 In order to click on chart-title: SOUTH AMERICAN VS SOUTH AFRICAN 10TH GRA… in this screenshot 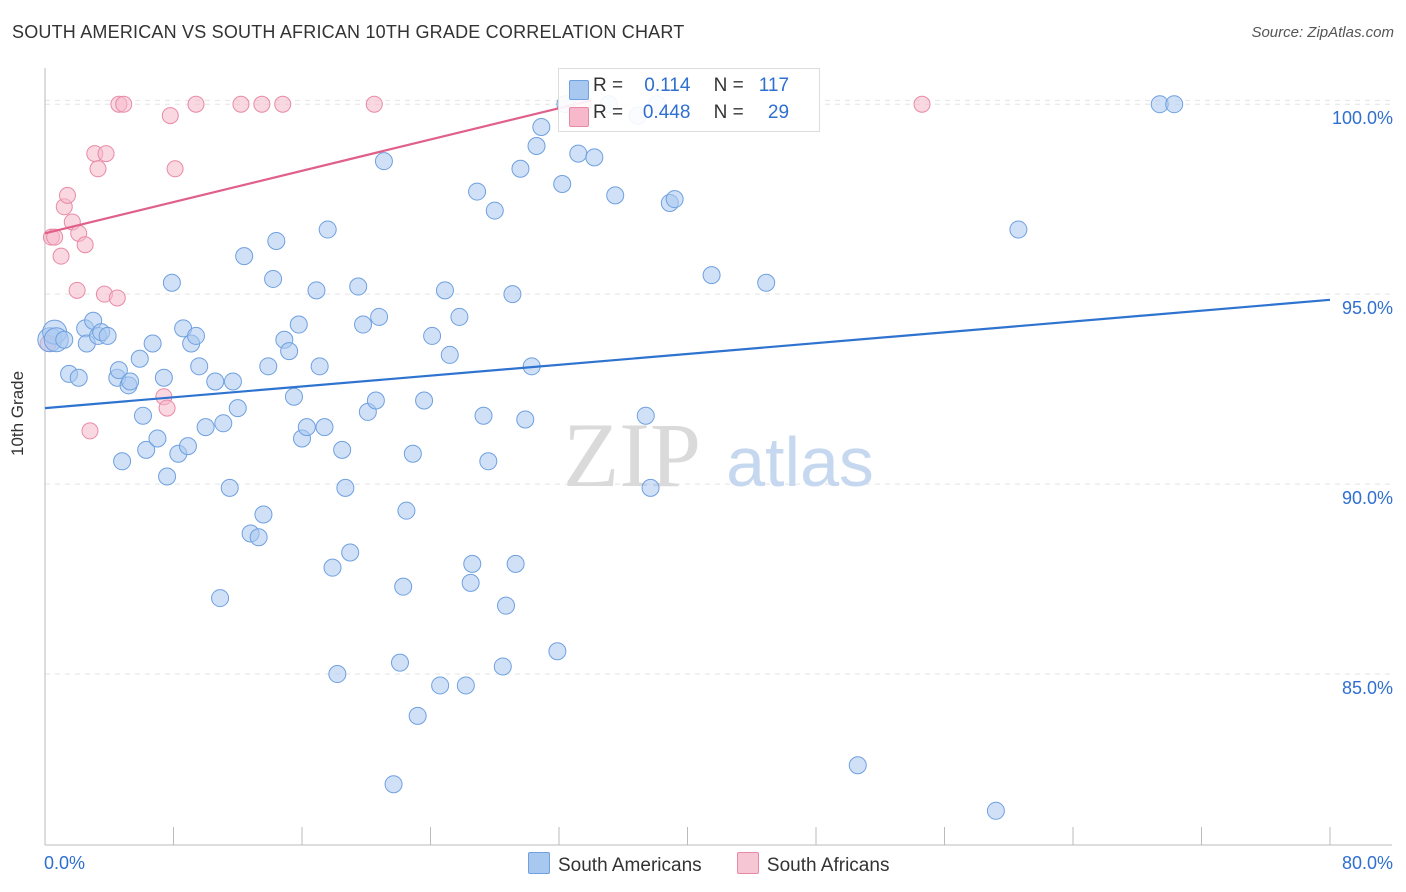, I will do `click(348, 32)`.